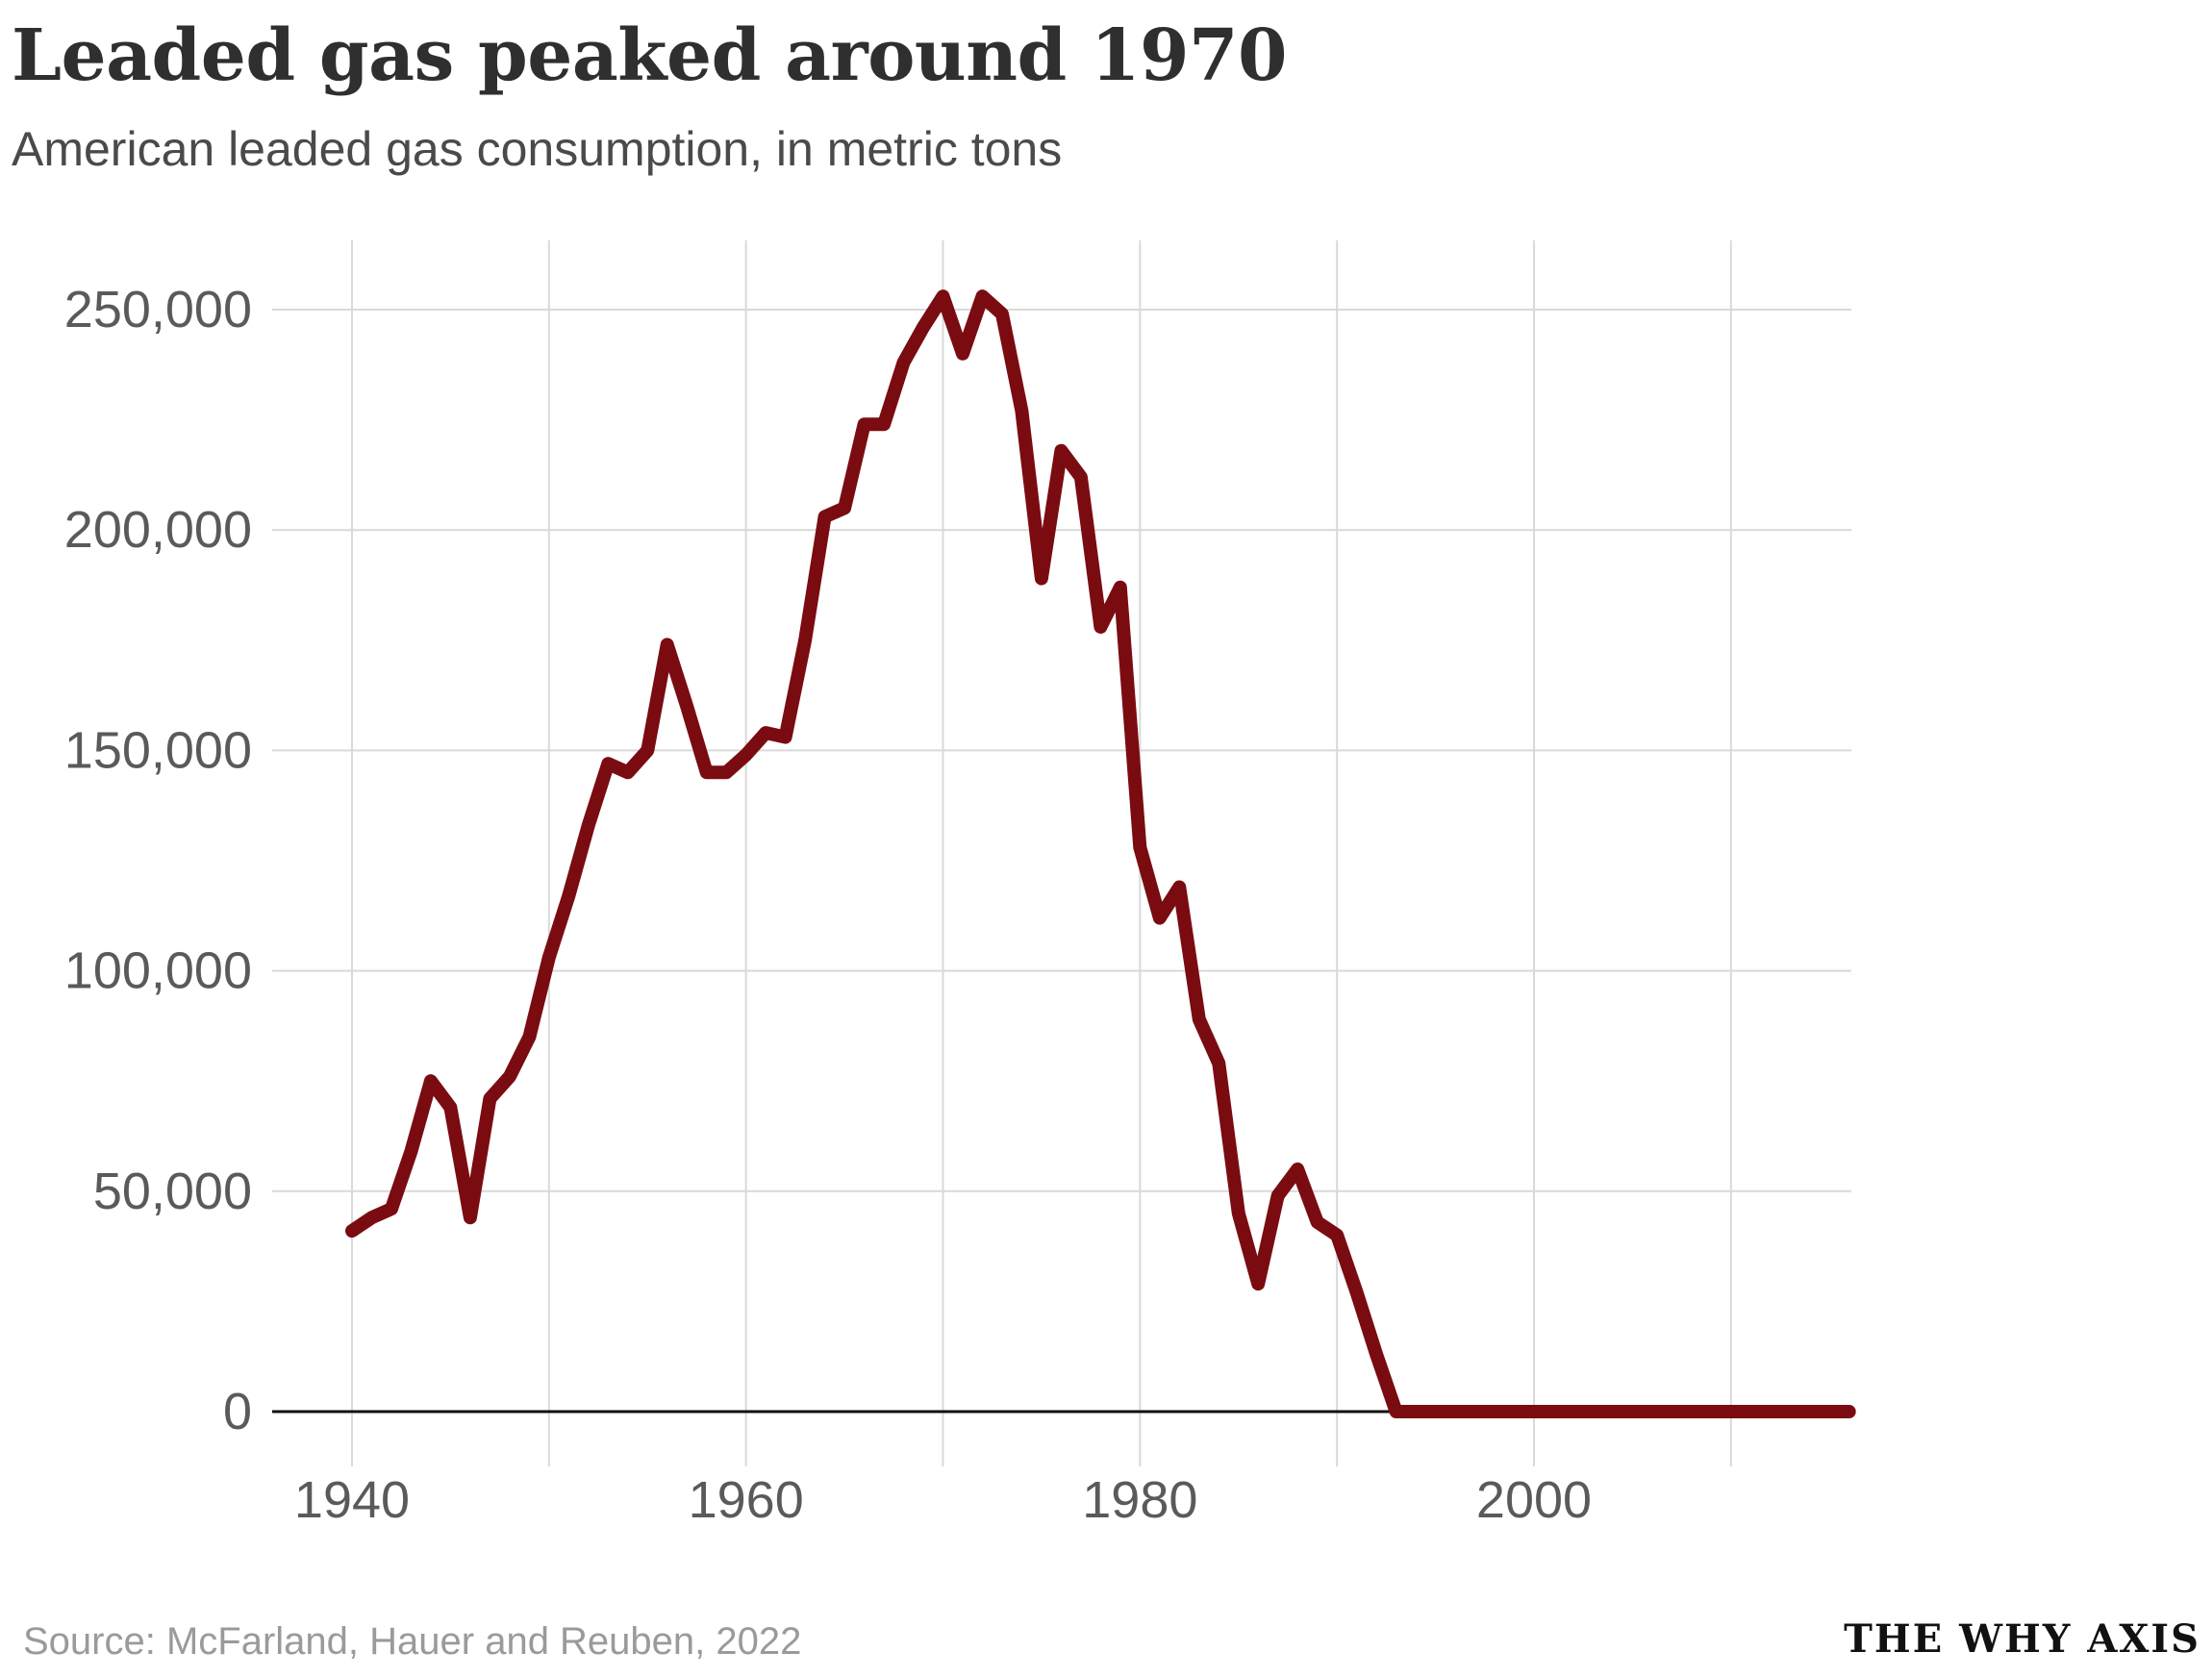 Image resolution: width=2212 pixels, height=1677 pixels. What do you see at coordinates (1731, 1411) in the screenshot?
I see `data-point-2010` at bounding box center [1731, 1411].